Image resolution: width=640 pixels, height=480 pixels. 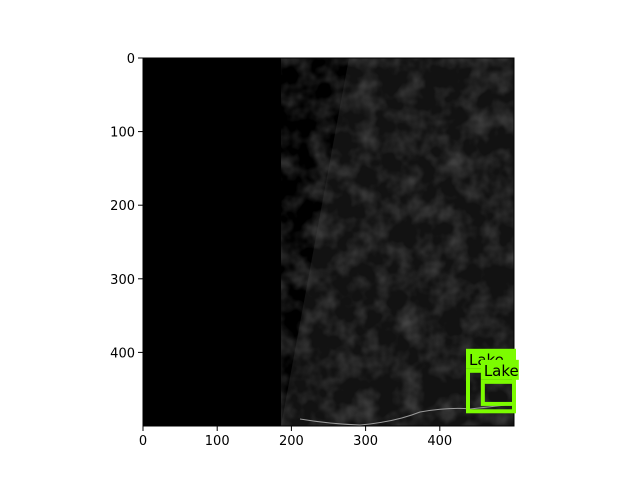 I want to click on y-tick-label: 100, so click(x=122, y=133).